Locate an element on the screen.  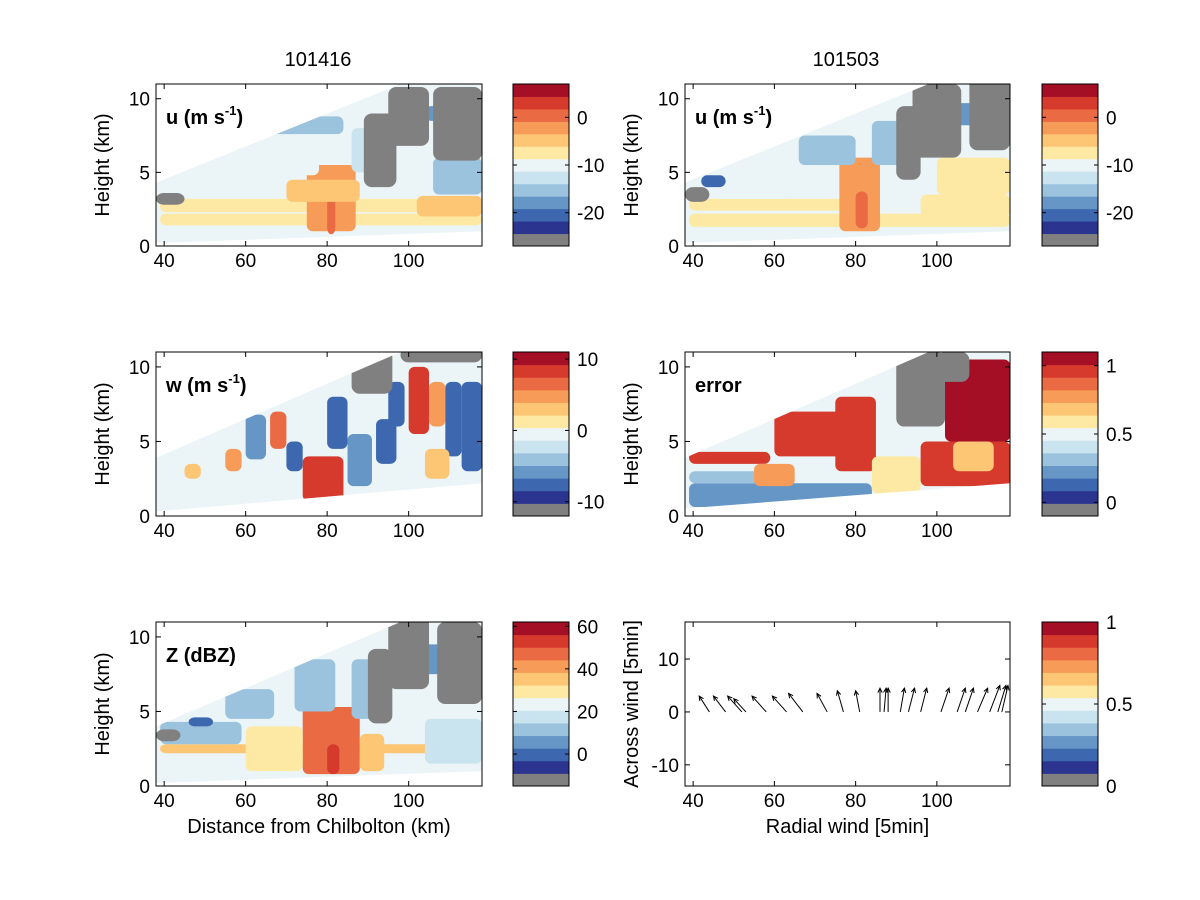
panel-label-tail: ) is located at coordinates (239, 118).